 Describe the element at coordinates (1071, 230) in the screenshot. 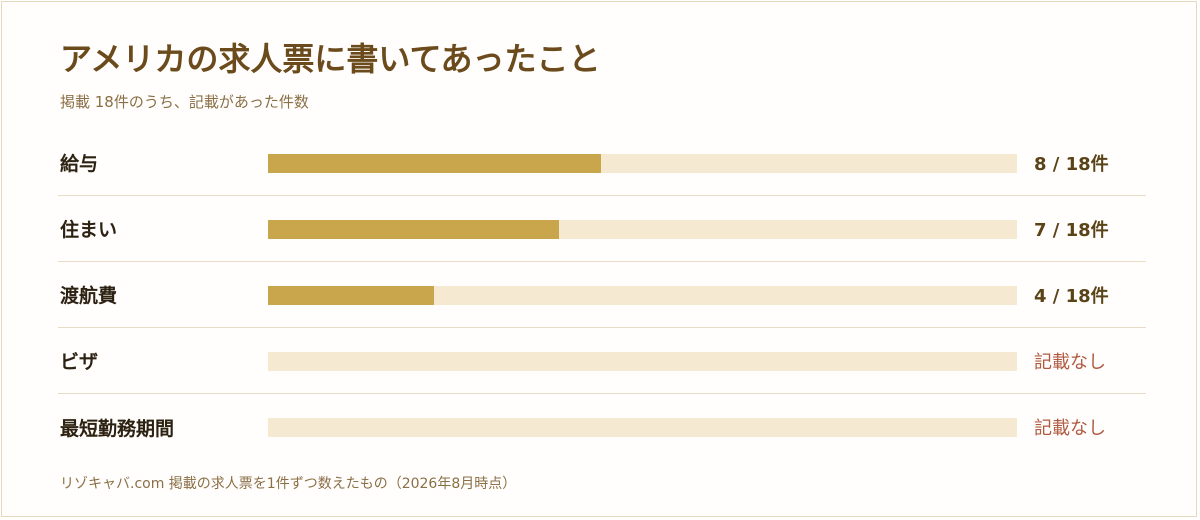

I see `value-label: 7 / 18件` at that location.